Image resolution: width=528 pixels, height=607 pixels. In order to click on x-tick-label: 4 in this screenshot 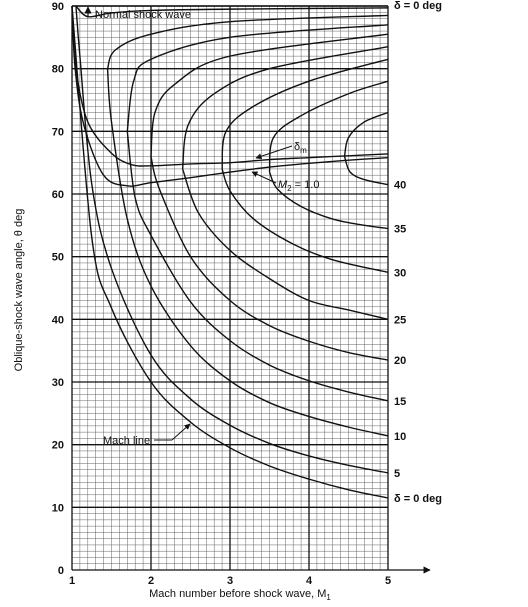, I will do `click(309, 581)`.